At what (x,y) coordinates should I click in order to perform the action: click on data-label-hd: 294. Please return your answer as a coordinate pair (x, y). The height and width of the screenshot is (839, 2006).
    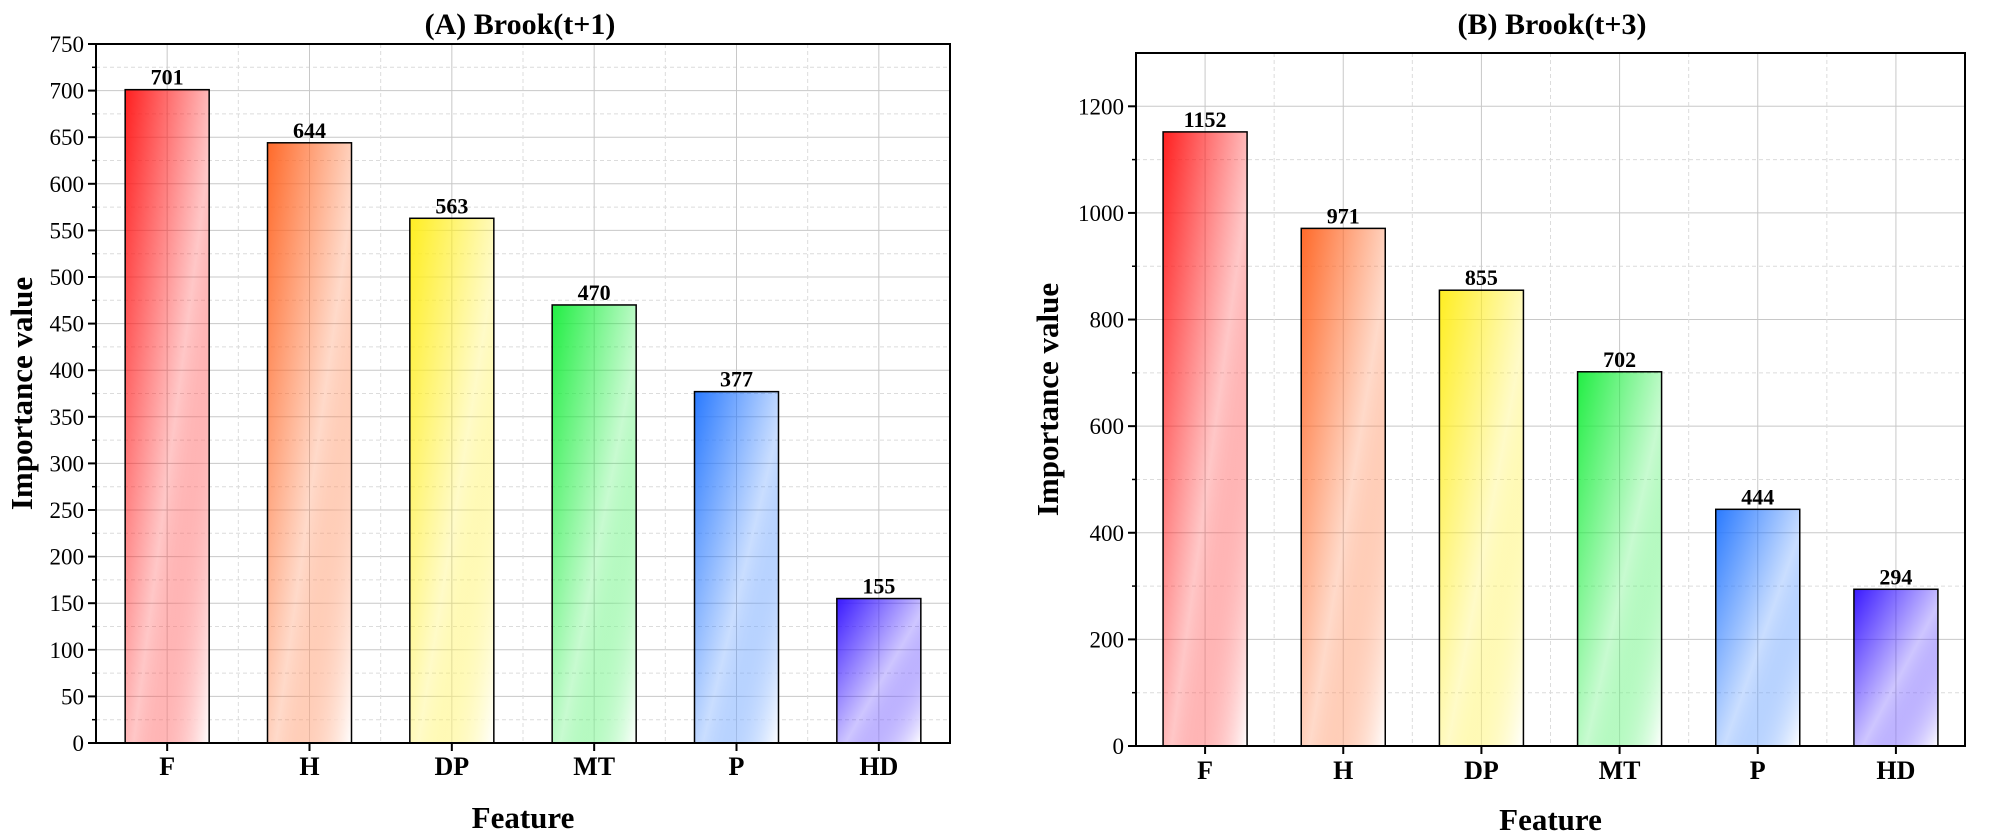
    Looking at the image, I should click on (1895, 576).